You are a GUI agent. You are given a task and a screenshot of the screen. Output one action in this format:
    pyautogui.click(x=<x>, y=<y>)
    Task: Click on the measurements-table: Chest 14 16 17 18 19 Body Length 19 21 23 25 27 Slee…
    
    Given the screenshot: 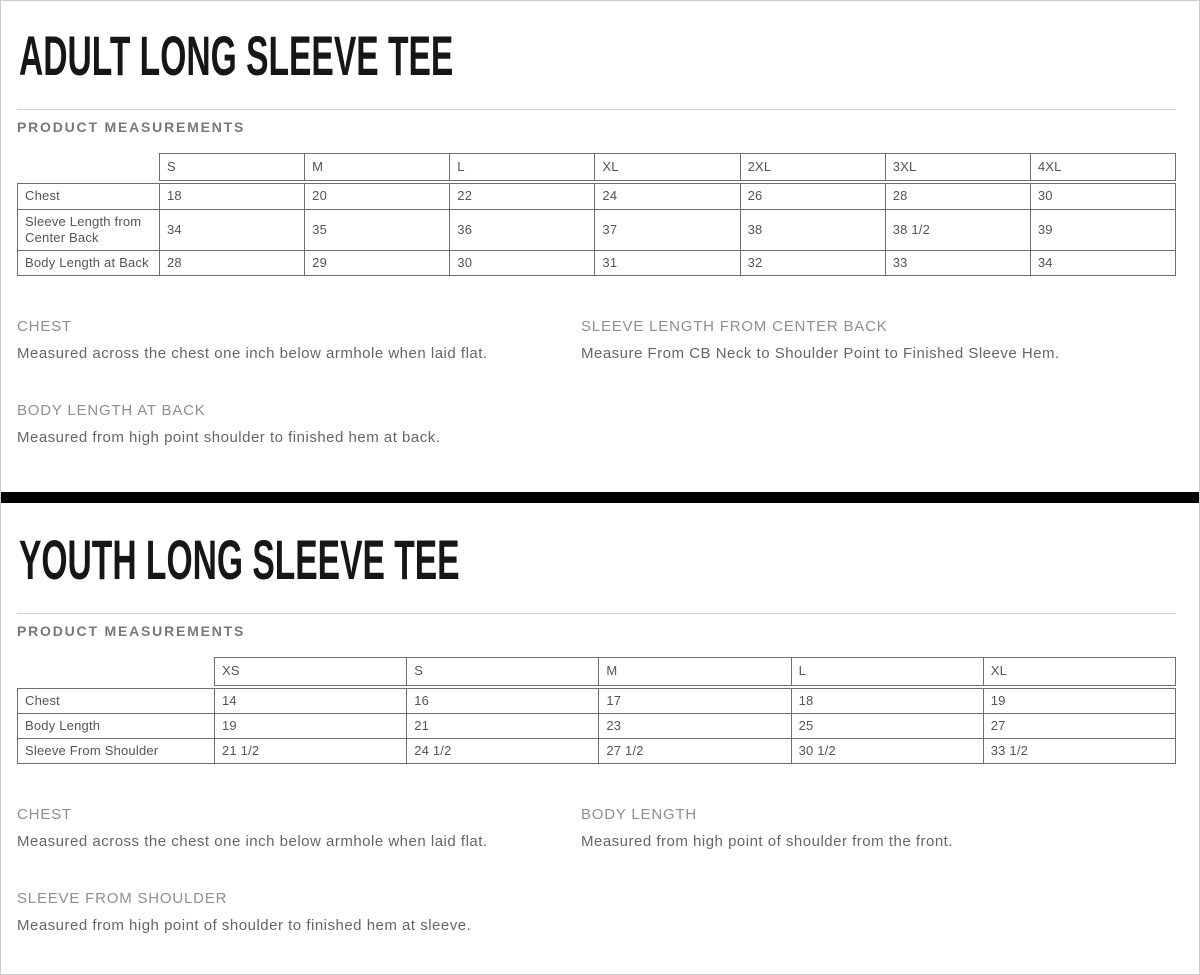 What is the action you would take?
    pyautogui.click(x=597, y=726)
    